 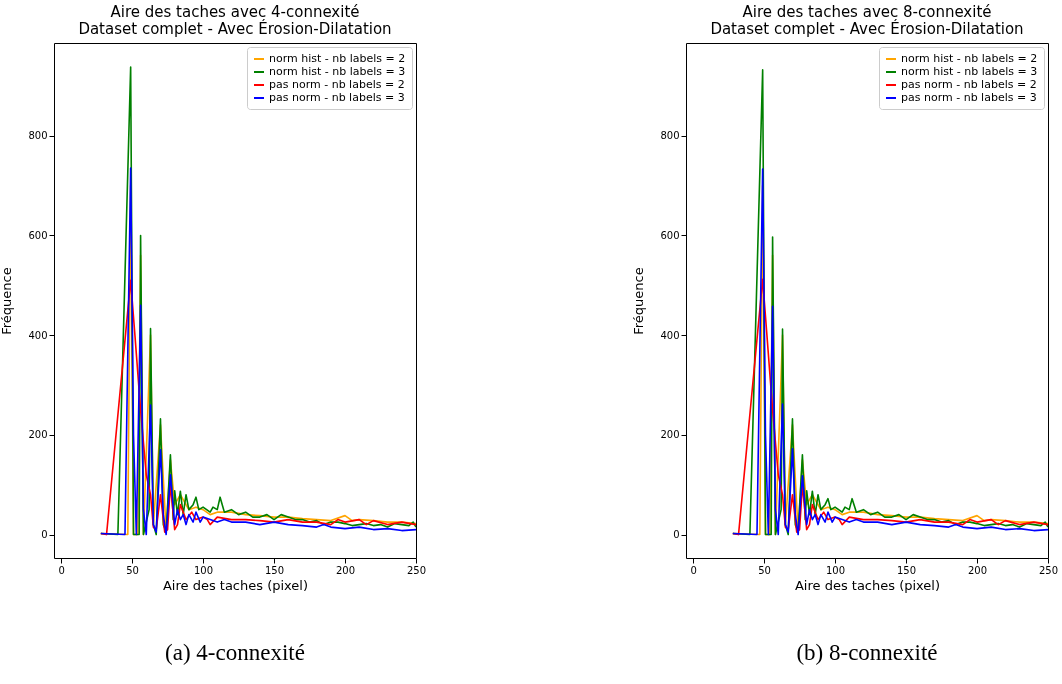 What do you see at coordinates (235, 652) in the screenshot?
I see `text: (a) 4-connexité` at bounding box center [235, 652].